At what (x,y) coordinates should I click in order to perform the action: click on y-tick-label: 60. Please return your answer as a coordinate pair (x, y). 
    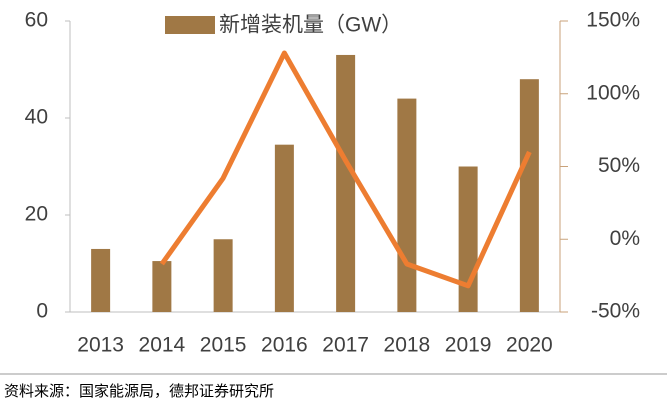
    Looking at the image, I should click on (36, 20).